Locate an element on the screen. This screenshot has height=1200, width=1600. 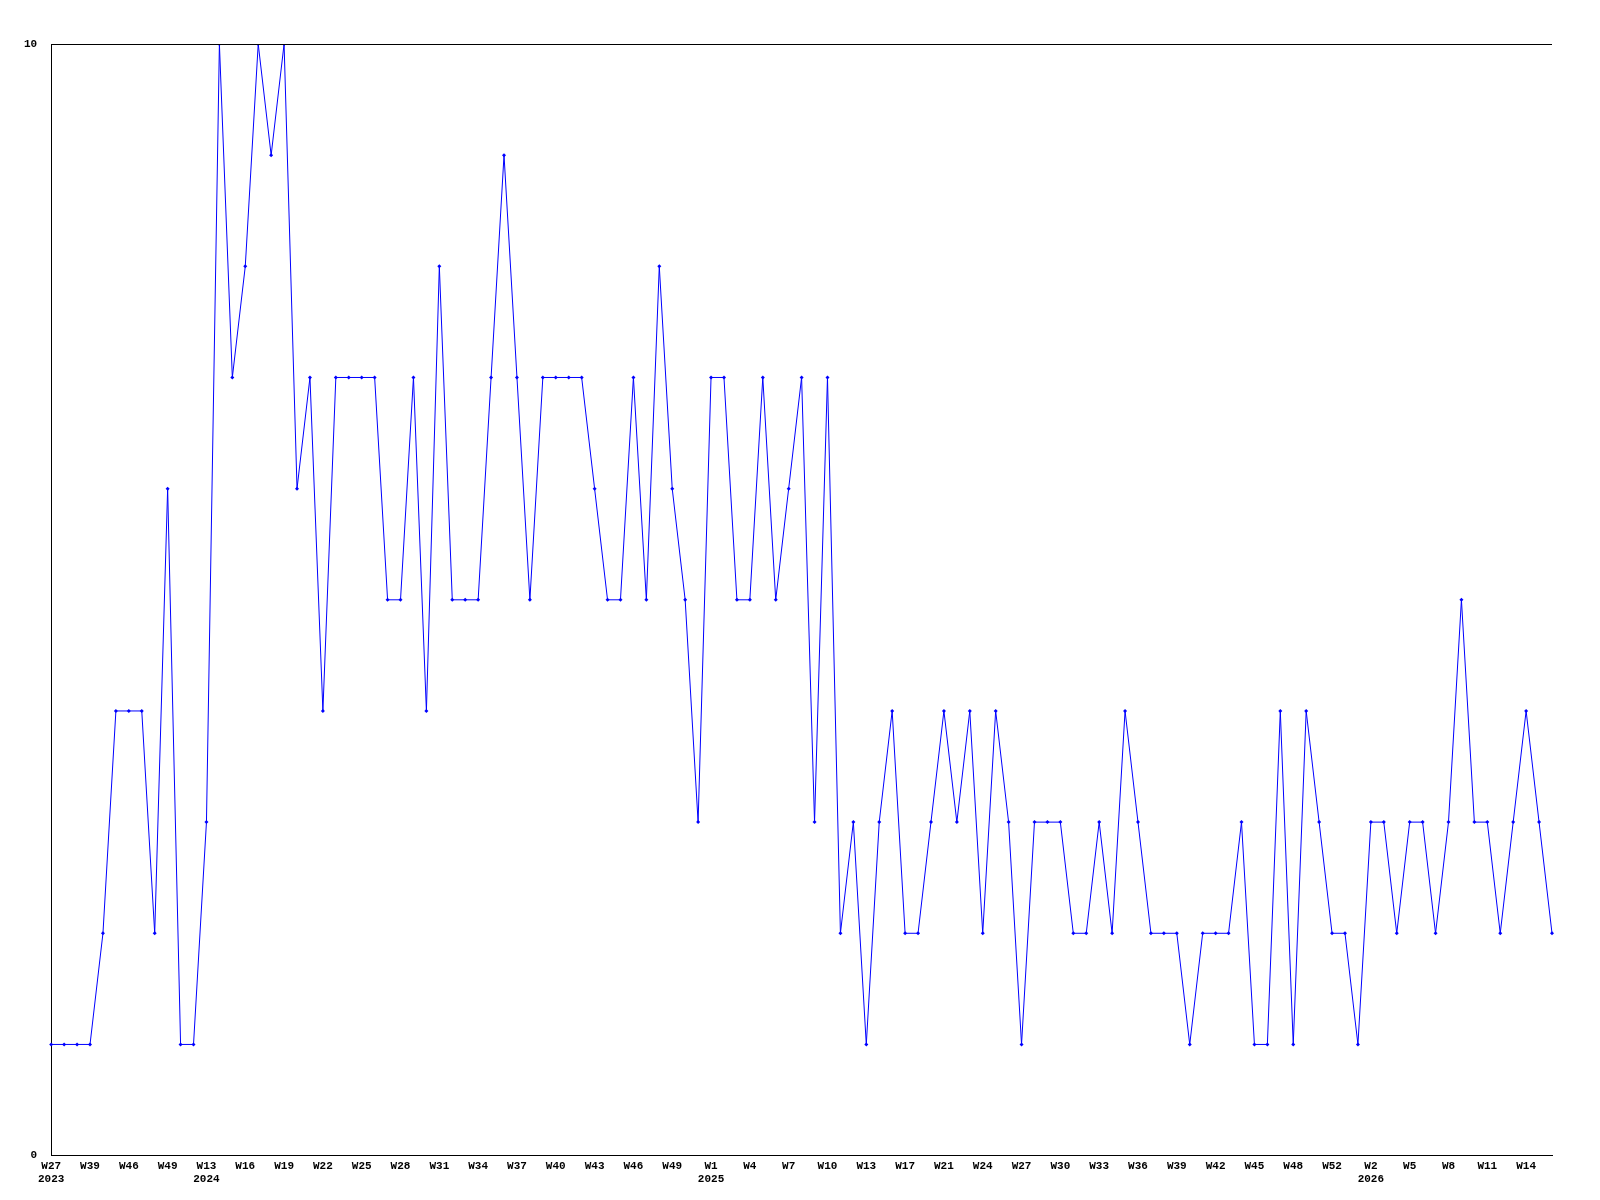
x-tick-label: W8 is located at coordinates (1448, 1165).